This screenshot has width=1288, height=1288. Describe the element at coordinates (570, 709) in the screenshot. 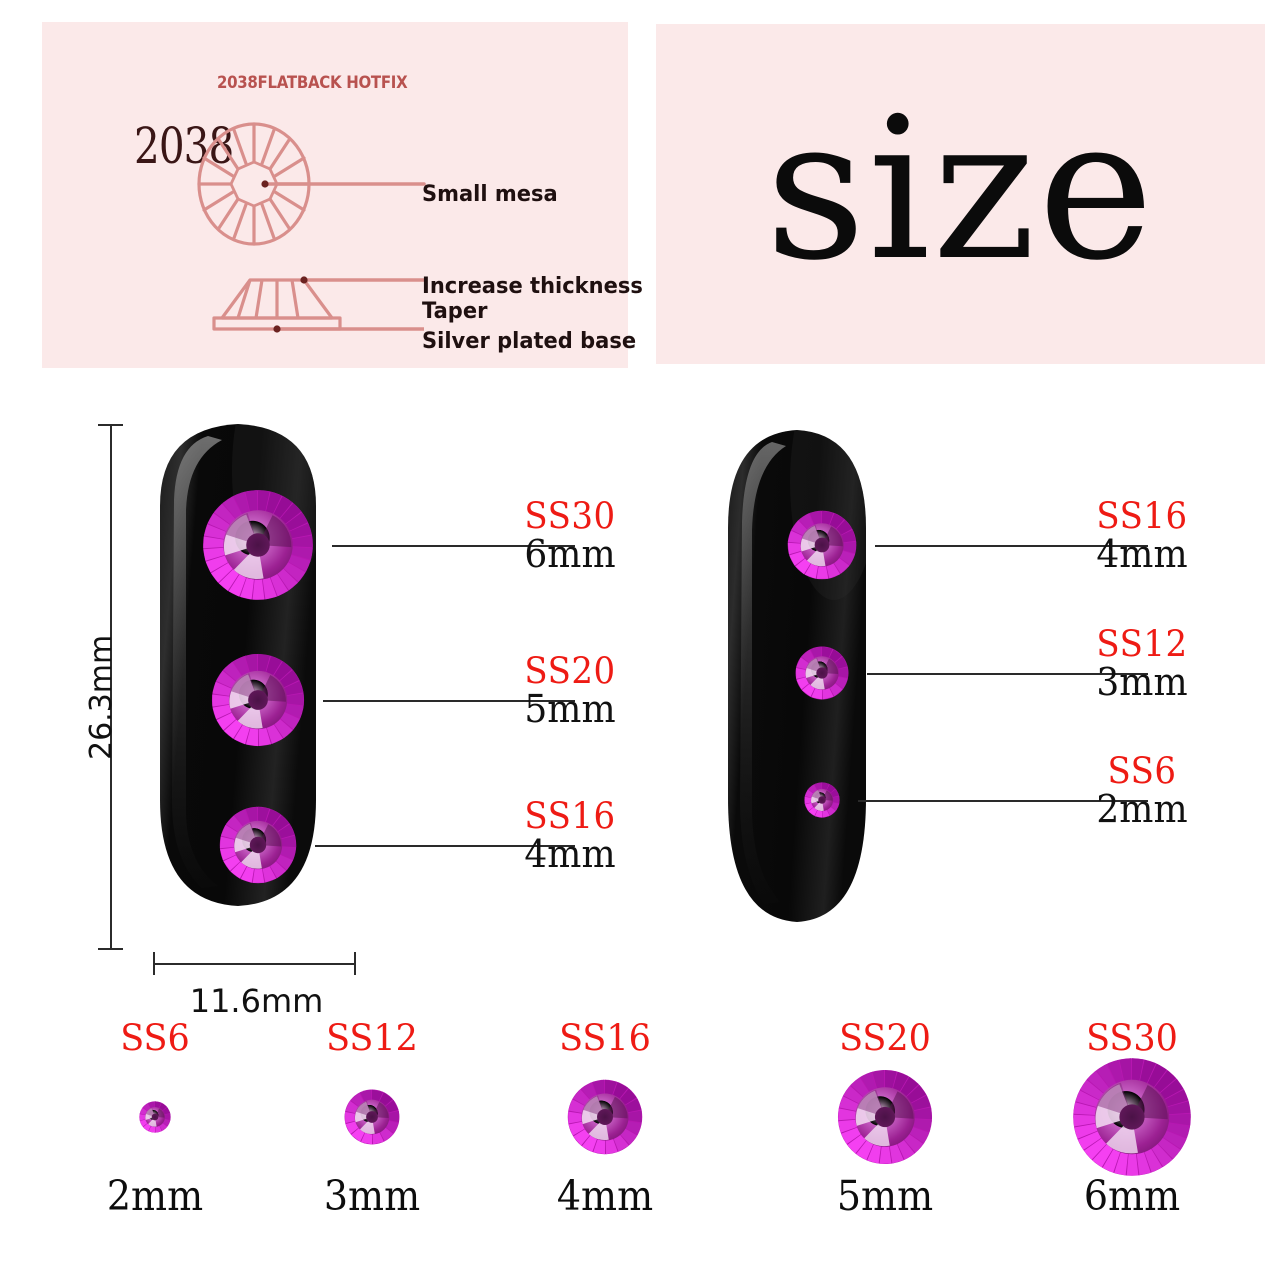

I see `mm-value: 5mm` at that location.